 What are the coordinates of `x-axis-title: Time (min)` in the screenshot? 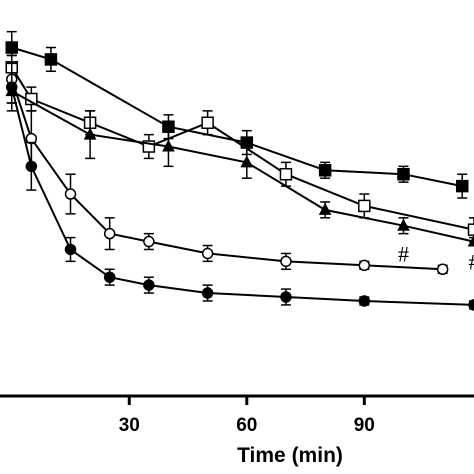 It's located at (290, 455).